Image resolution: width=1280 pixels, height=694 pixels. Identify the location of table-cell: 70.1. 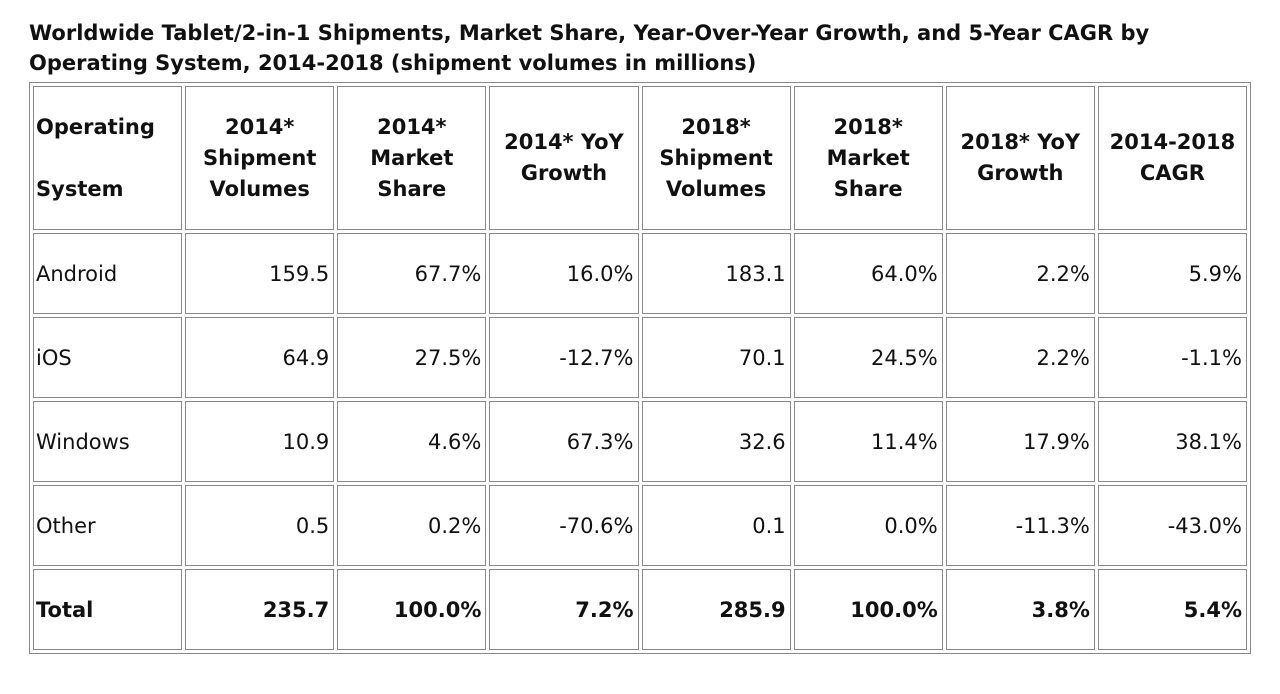
(716, 357).